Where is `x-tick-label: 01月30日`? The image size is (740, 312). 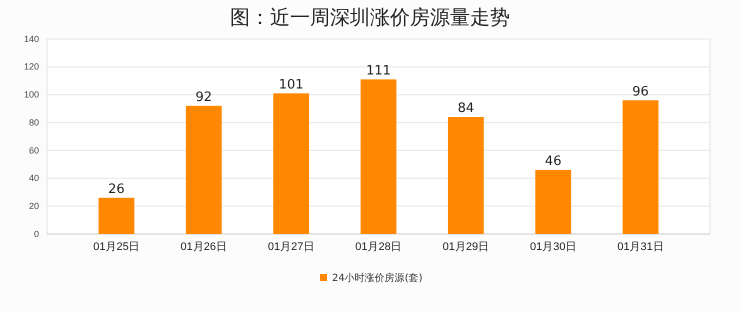 x-tick-label: 01月30日 is located at coordinates (553, 246).